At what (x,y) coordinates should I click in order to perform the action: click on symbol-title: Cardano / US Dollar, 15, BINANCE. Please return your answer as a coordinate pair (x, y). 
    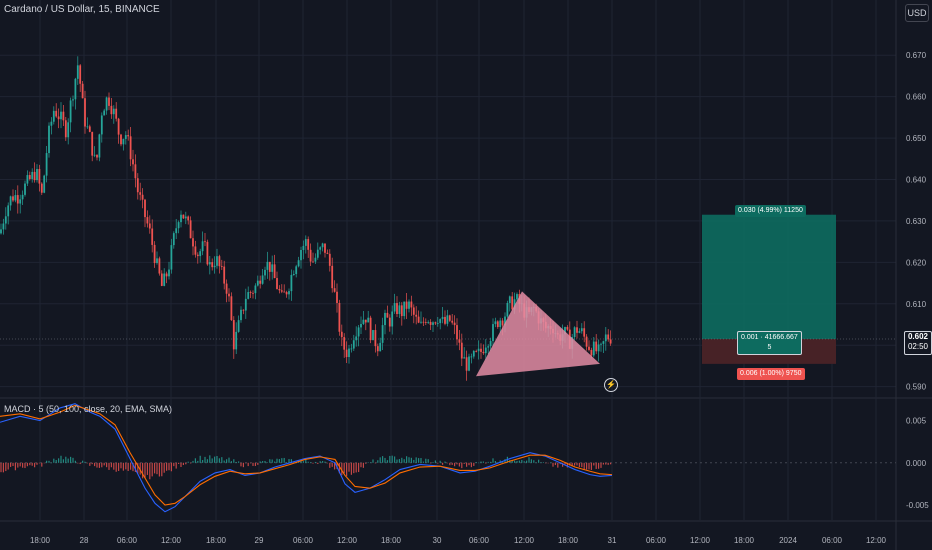
    Looking at the image, I should click on (82, 9).